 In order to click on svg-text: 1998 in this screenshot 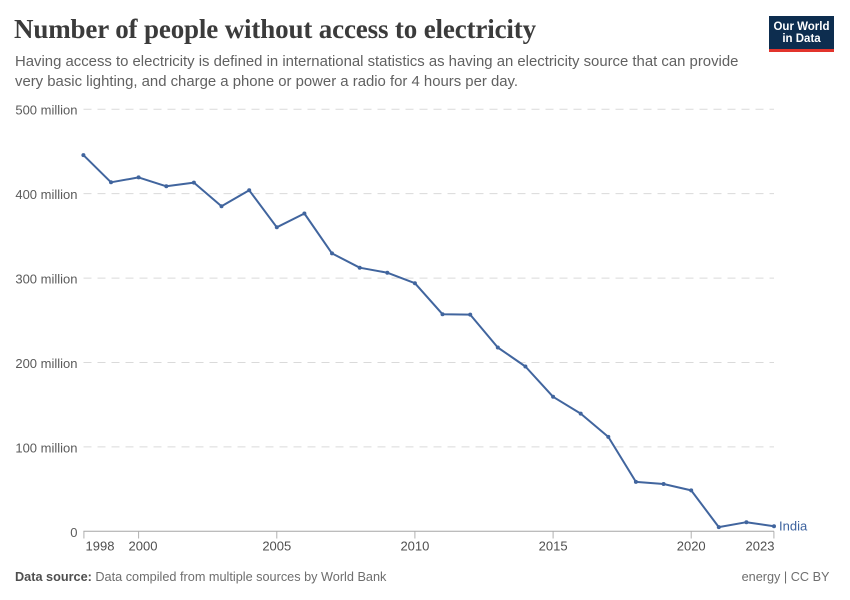, I will do `click(100, 545)`.